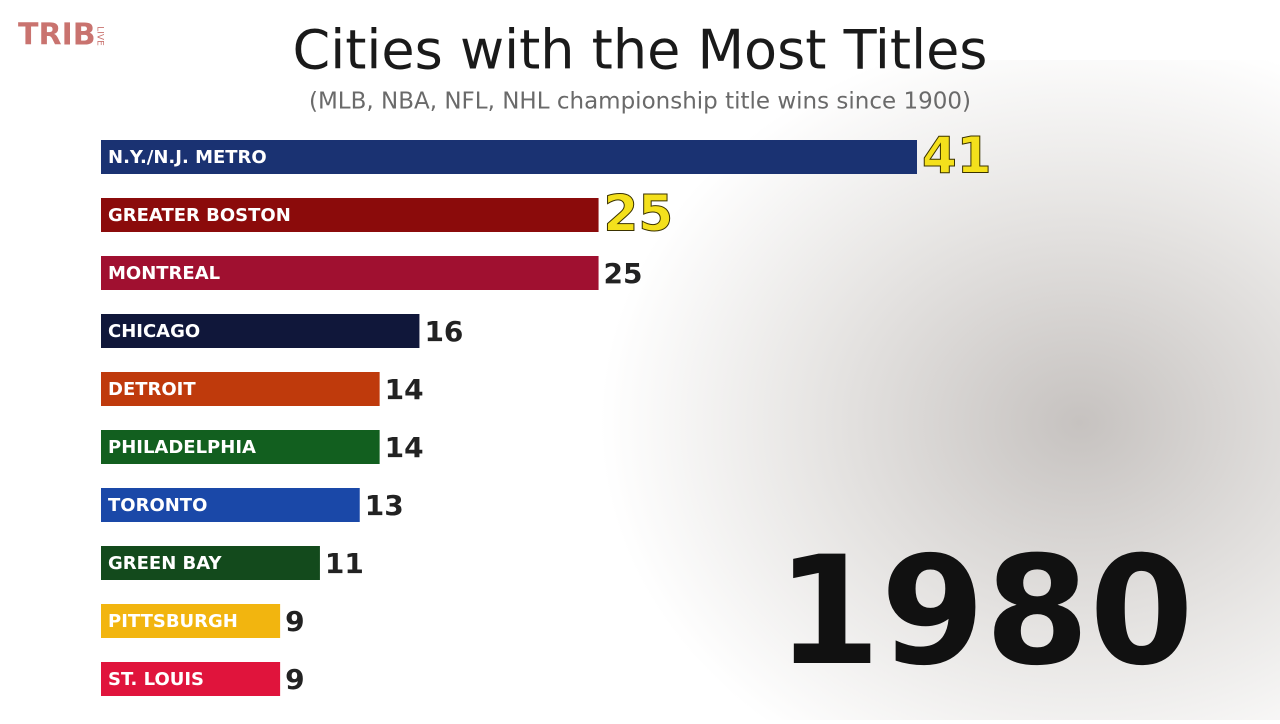  What do you see at coordinates (154, 331) in the screenshot?
I see `bar-category-label: CHICAGO` at bounding box center [154, 331].